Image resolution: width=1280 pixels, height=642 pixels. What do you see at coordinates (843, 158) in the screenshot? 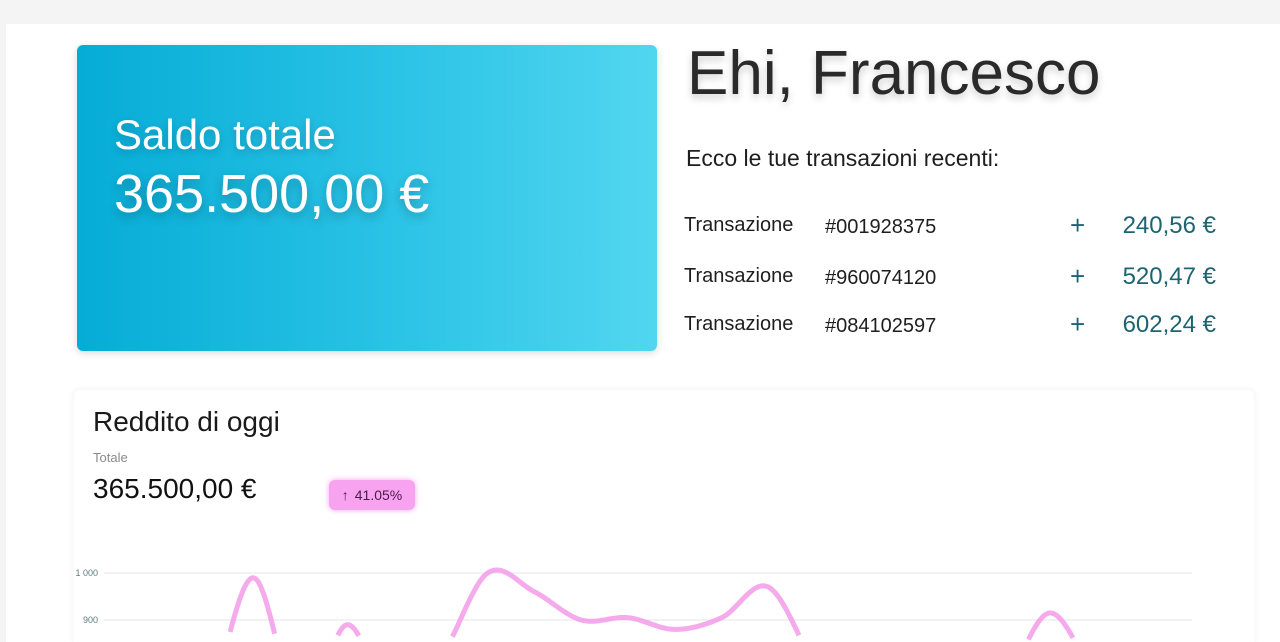
I see `transactions-subtitle: Ecco le tue transazioni recenti:` at bounding box center [843, 158].